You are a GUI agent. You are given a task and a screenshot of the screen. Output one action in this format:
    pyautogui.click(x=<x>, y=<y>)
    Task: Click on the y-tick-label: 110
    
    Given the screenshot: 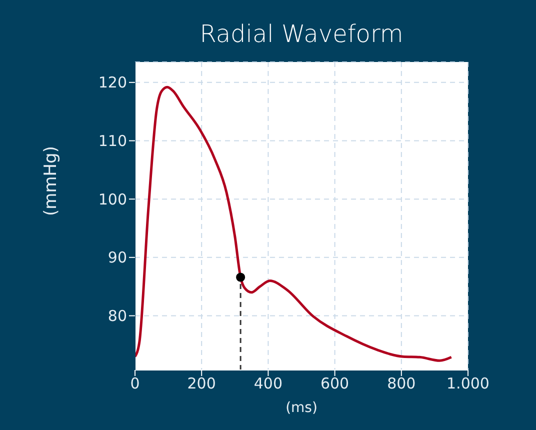 What is the action you would take?
    pyautogui.click(x=112, y=141)
    